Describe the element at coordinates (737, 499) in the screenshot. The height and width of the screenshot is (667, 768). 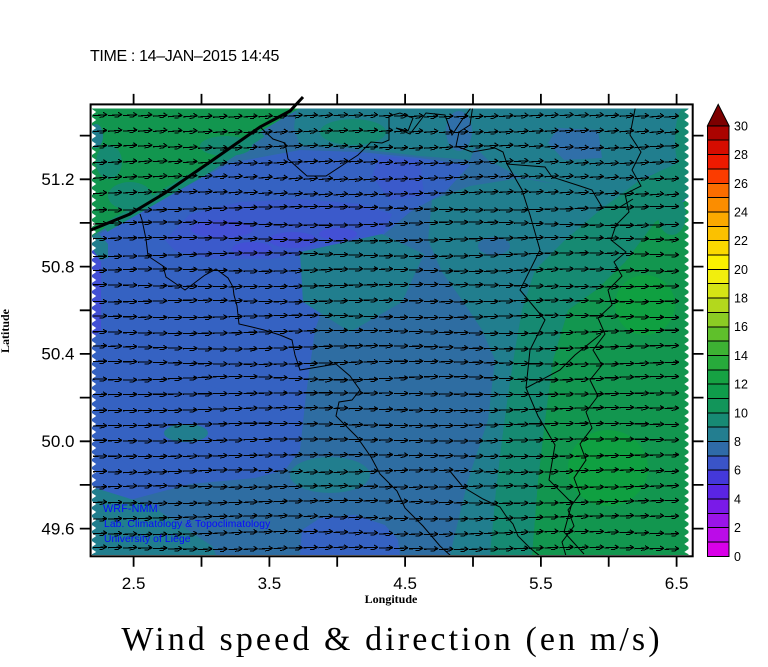
I see `svg-text: 4` at that location.